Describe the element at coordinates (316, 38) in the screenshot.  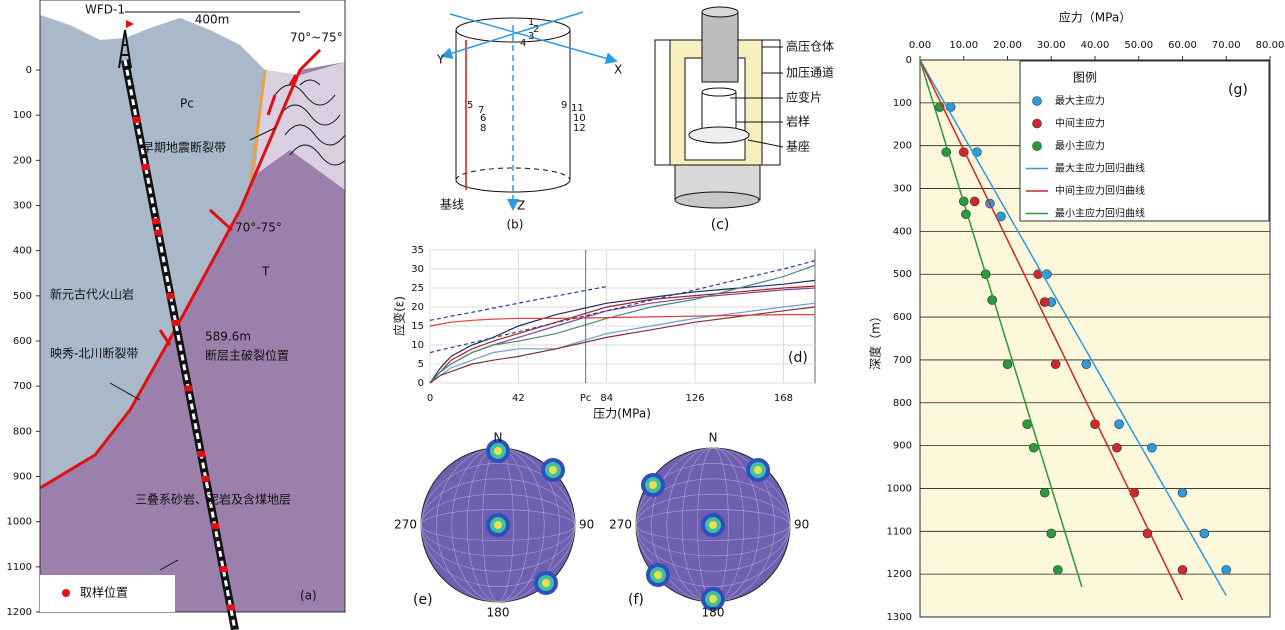
I see `dip: 70°~75°` at that location.